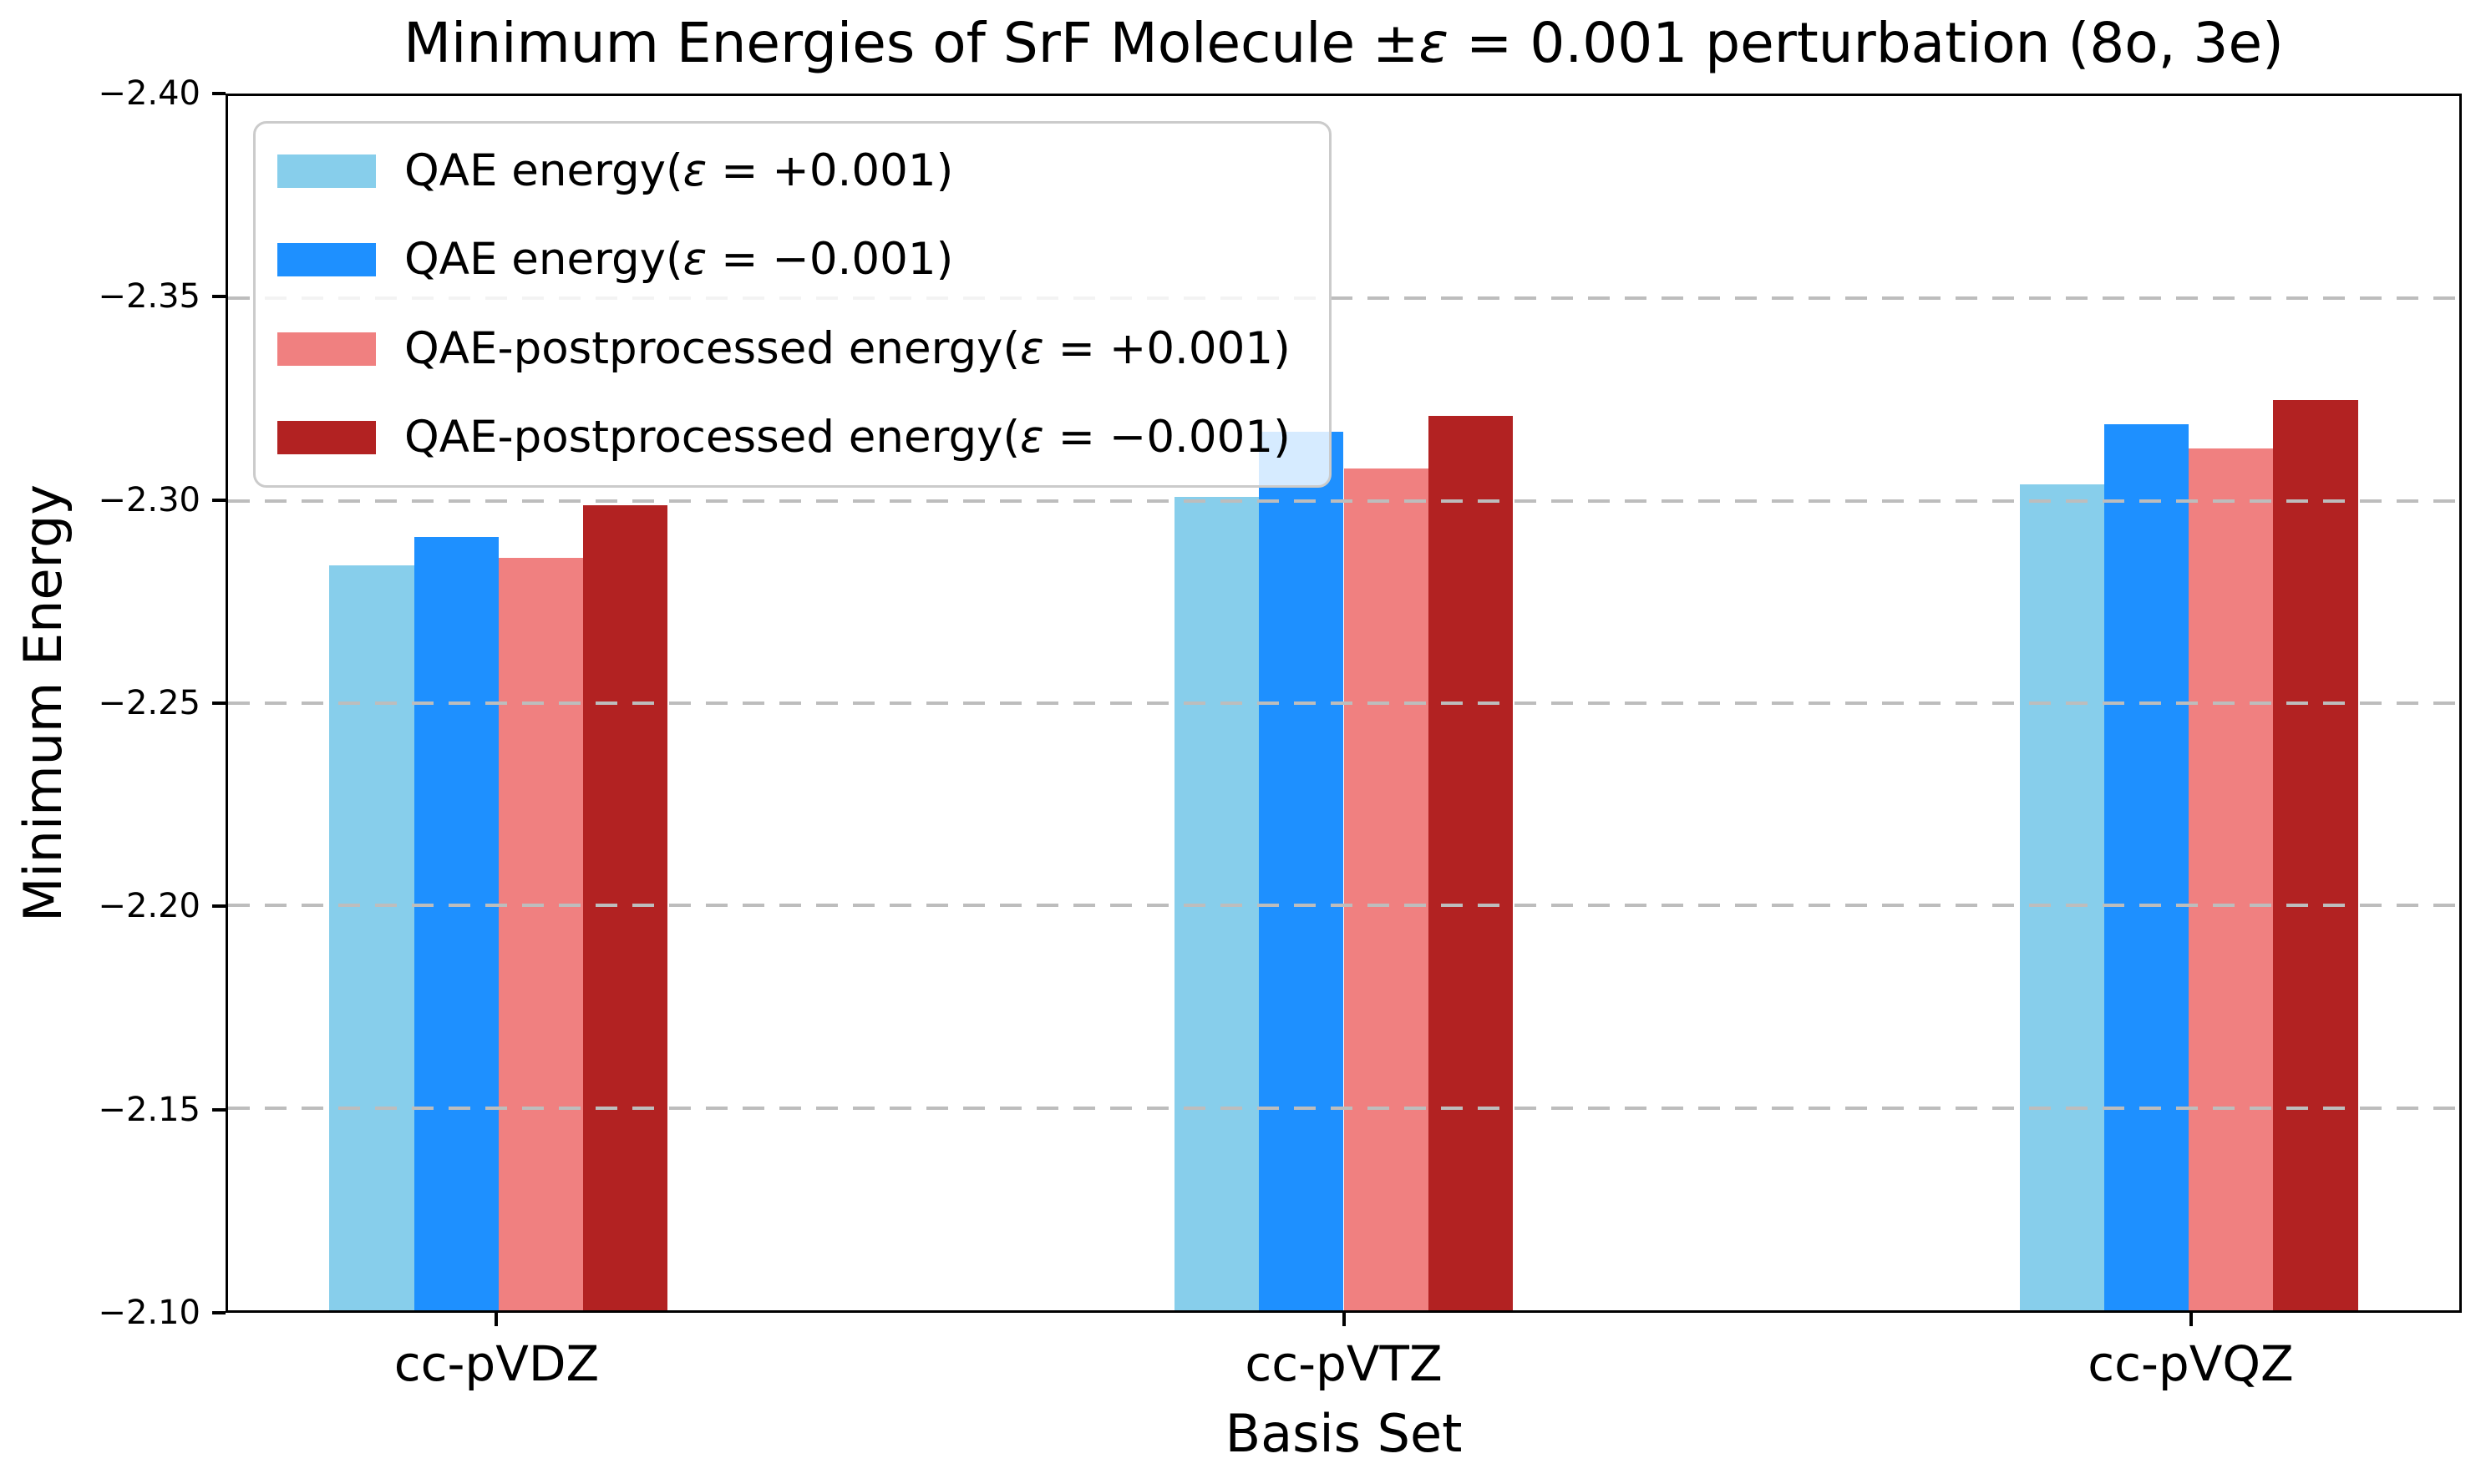 This screenshot has height=1484, width=2486. What do you see at coordinates (1344, 1433) in the screenshot?
I see `x-axis-label: Basis Set` at bounding box center [1344, 1433].